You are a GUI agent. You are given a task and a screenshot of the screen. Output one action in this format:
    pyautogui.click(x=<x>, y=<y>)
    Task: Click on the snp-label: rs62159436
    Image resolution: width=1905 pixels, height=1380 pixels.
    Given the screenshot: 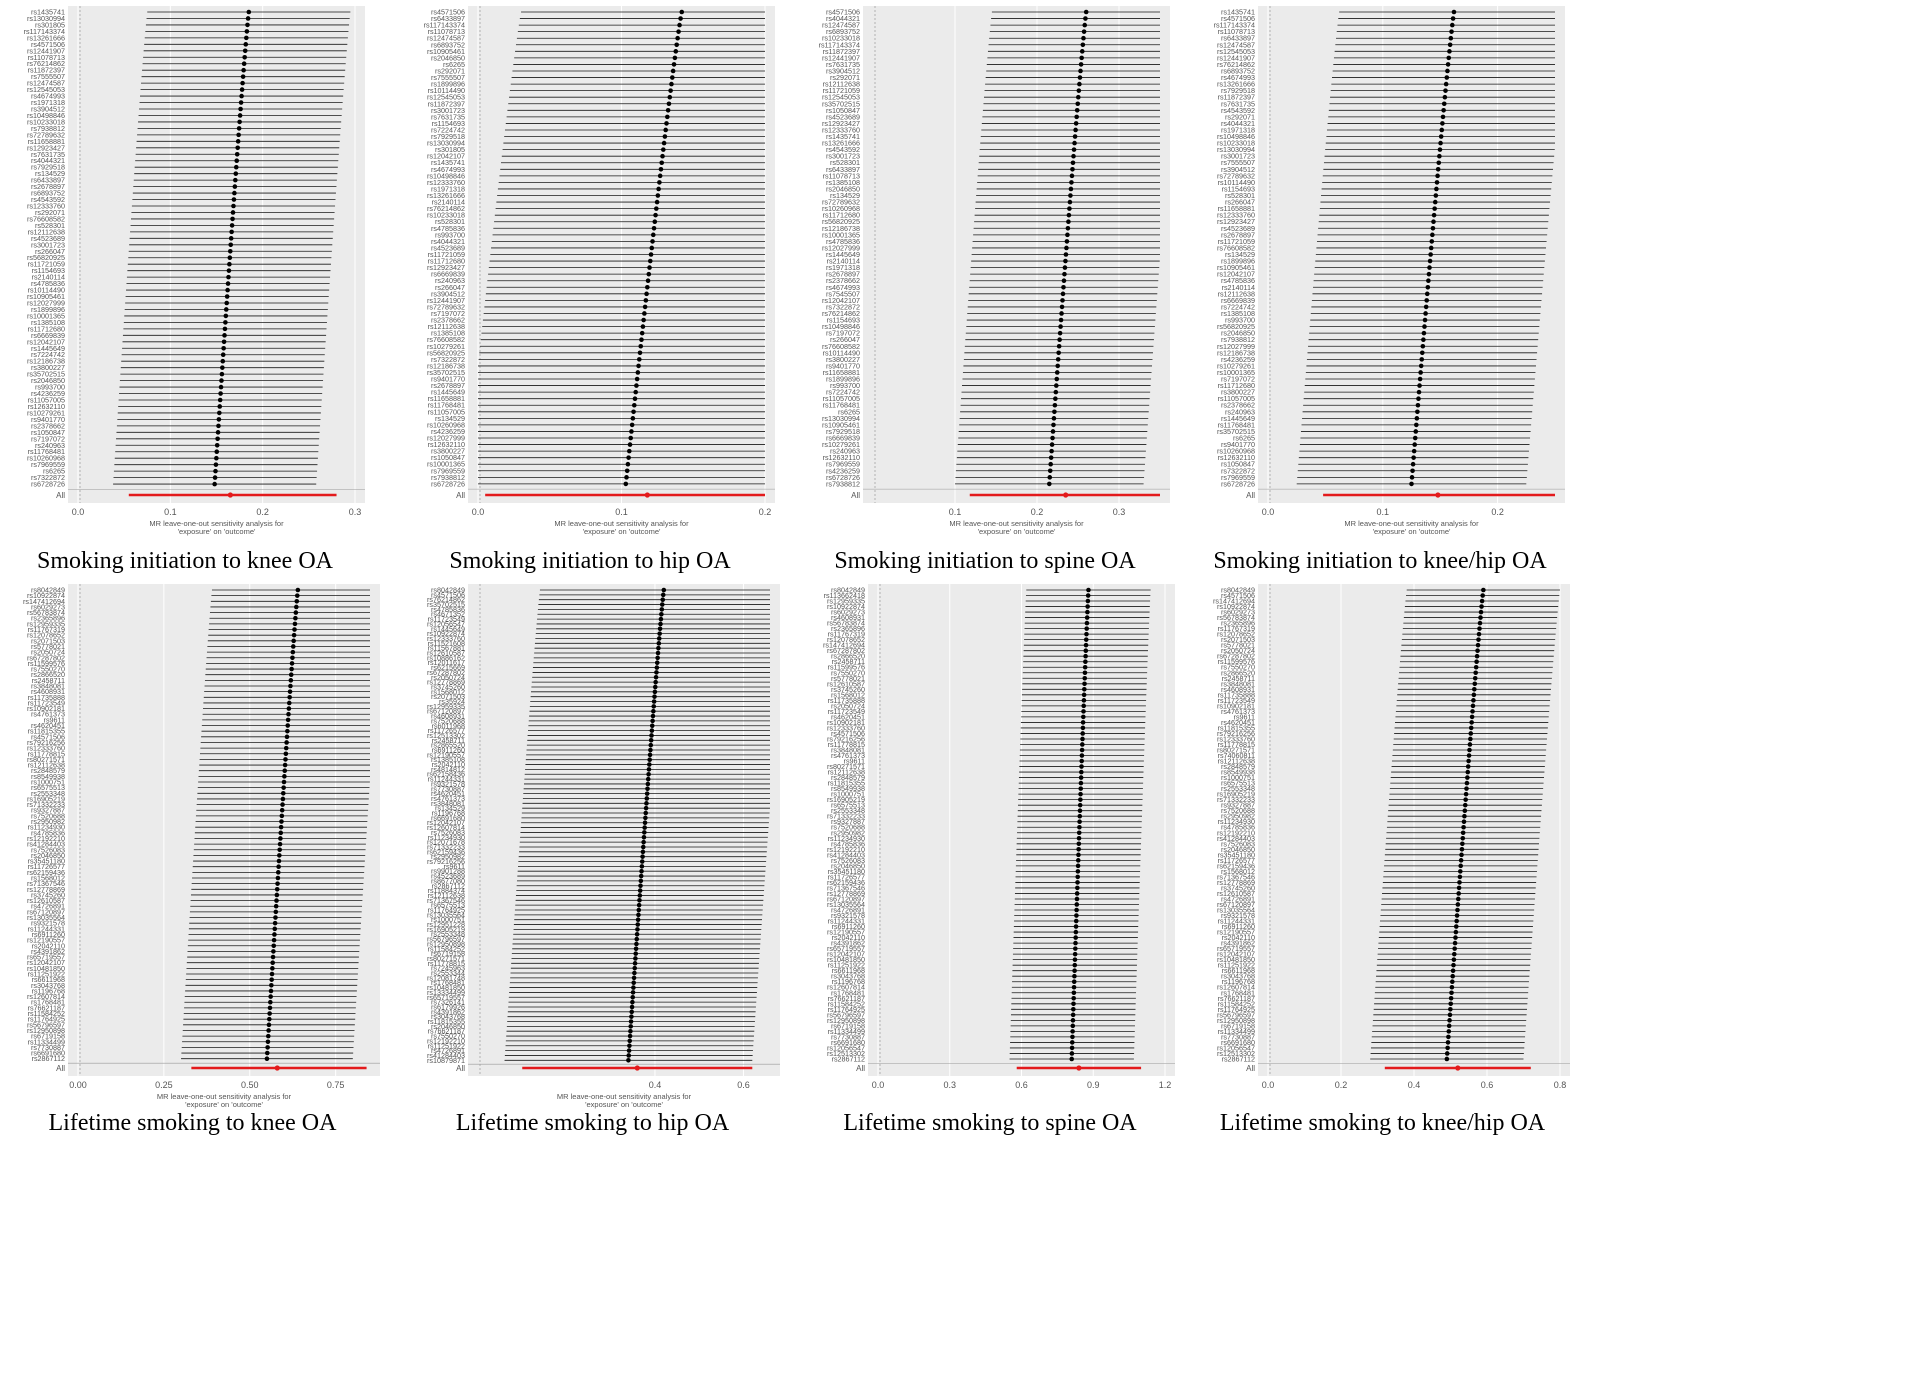 What is the action you would take?
    pyautogui.click(x=46, y=872)
    